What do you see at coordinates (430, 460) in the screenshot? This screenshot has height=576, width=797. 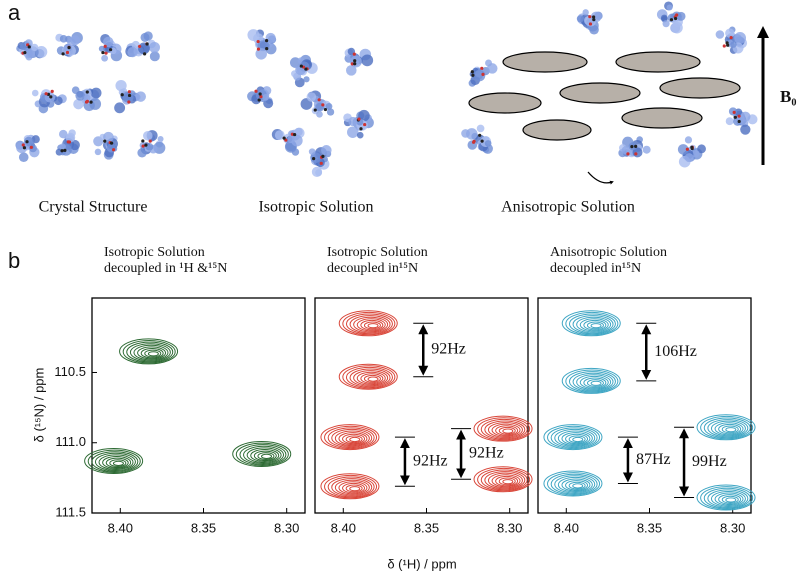 I see `coupling-label: 92Hz` at bounding box center [430, 460].